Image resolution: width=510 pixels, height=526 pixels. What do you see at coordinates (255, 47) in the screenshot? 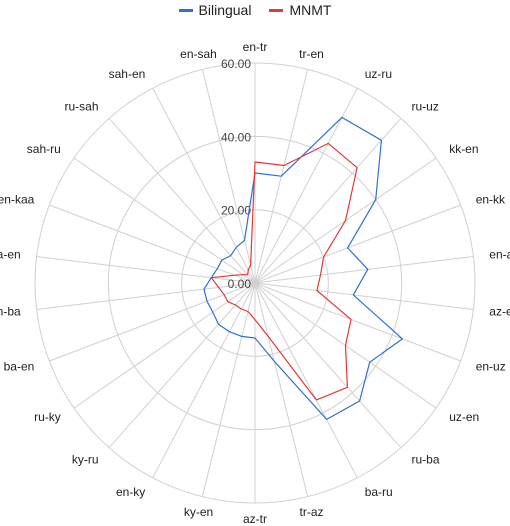
I see `category-label: en-tr` at bounding box center [255, 47].